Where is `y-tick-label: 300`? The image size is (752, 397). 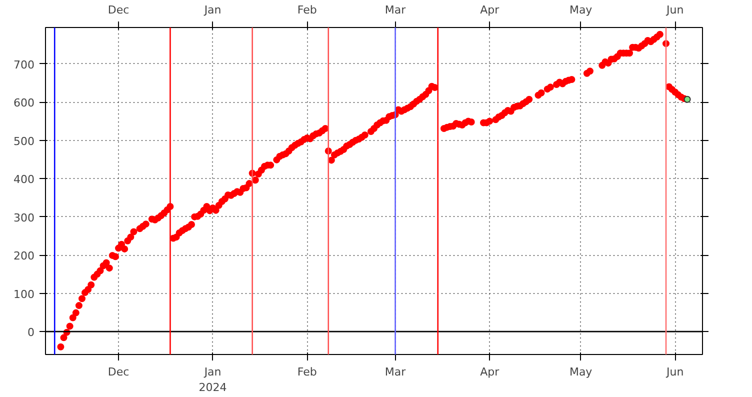 y-tick-label: 300 is located at coordinates (24, 217).